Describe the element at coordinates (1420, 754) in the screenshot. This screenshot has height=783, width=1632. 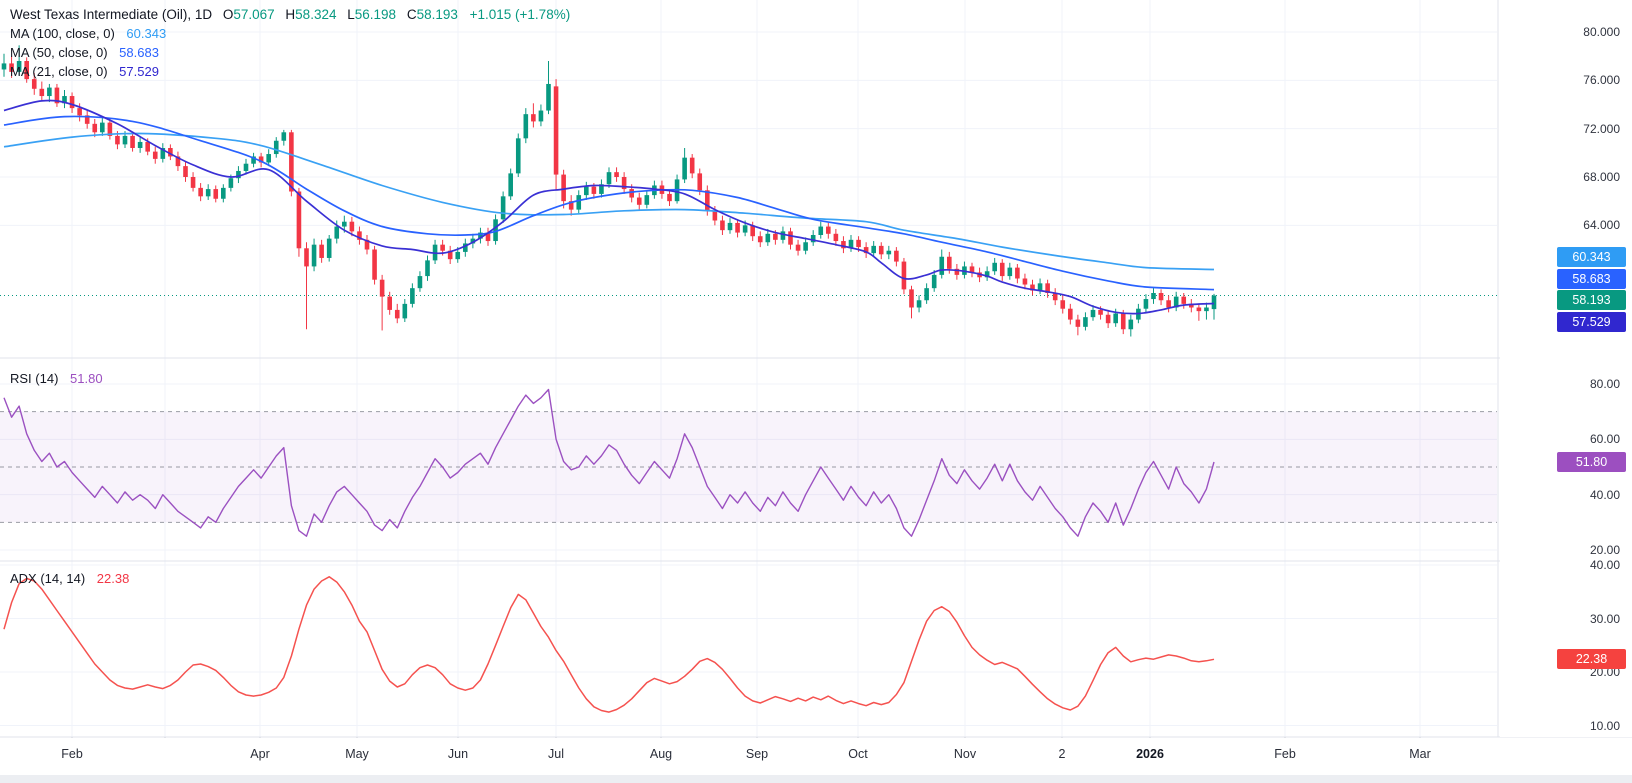
I see `time-axis-label: Mar` at that location.